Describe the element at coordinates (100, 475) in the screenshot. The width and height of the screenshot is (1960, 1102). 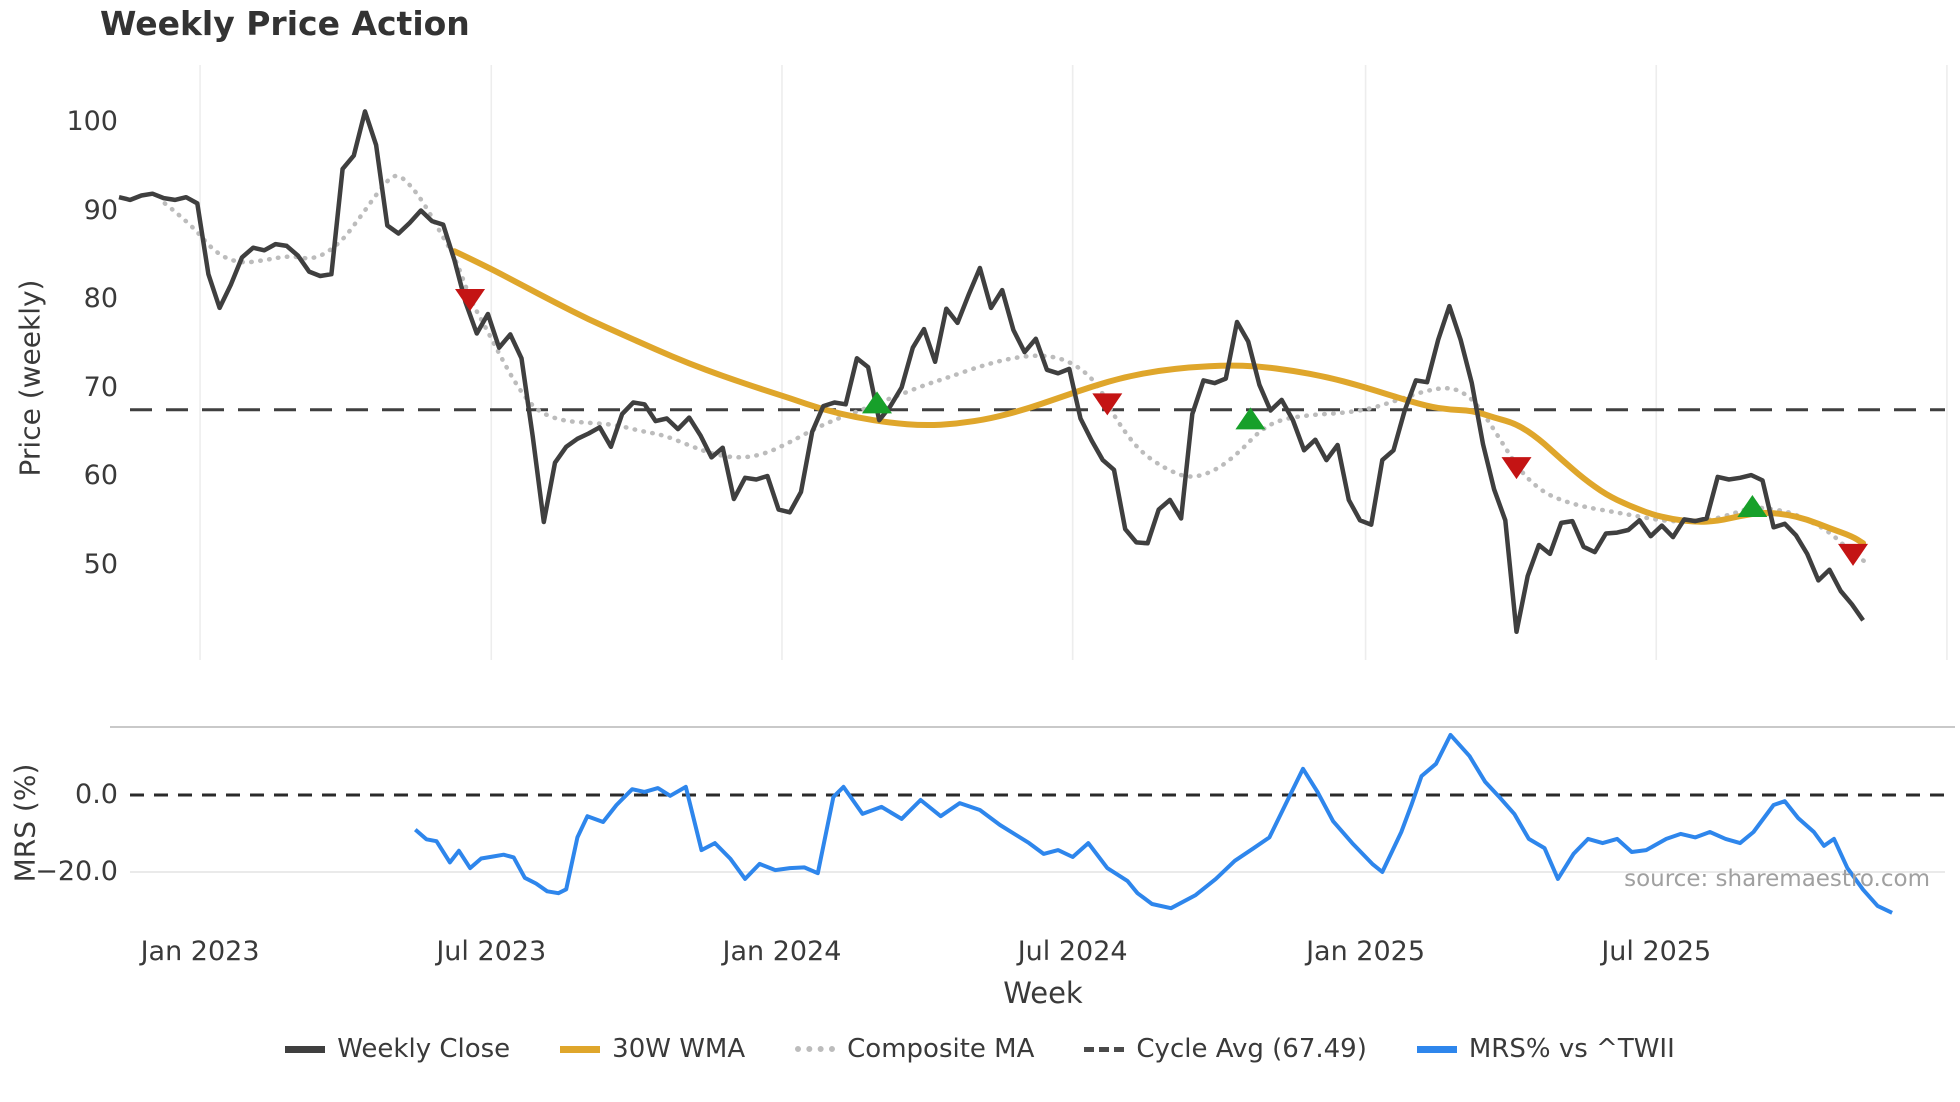
I see `price-tick-label: 60` at that location.